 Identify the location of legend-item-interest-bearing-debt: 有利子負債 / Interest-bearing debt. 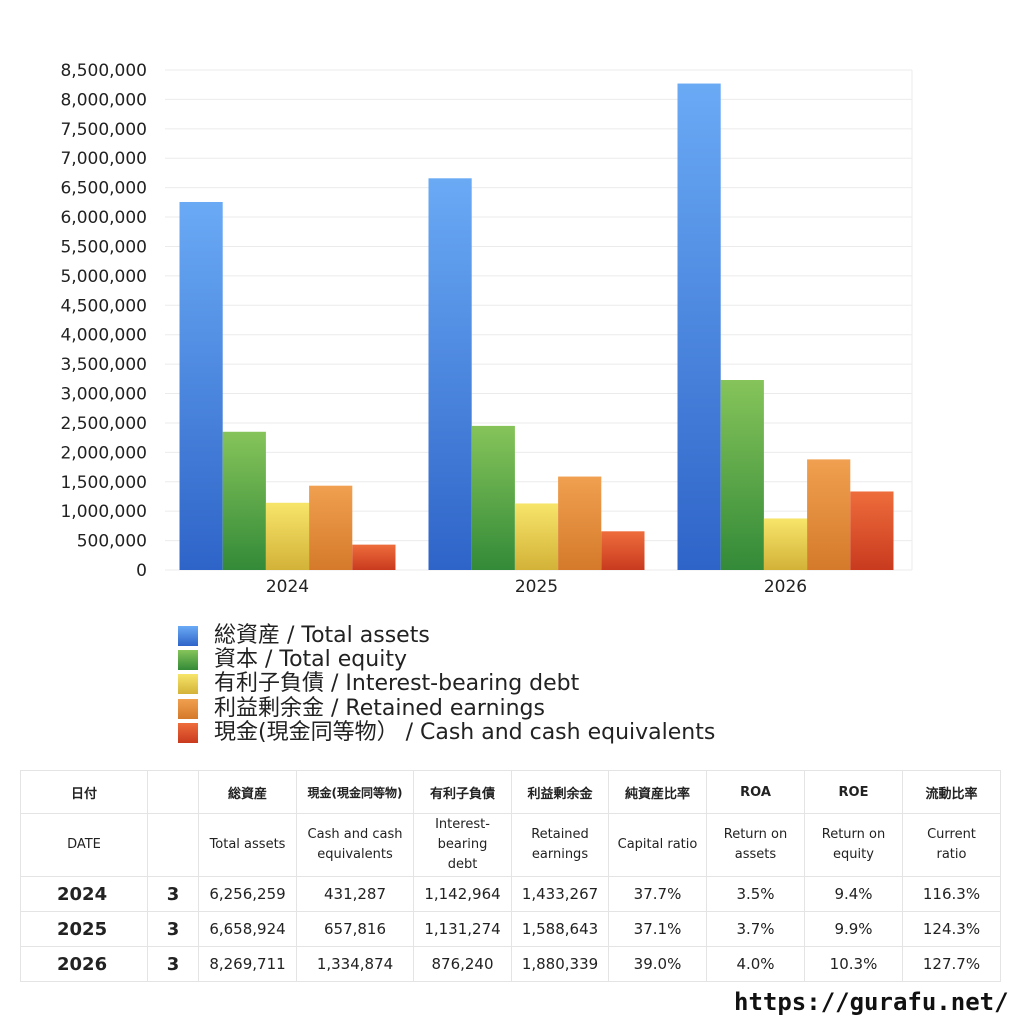
(446, 684).